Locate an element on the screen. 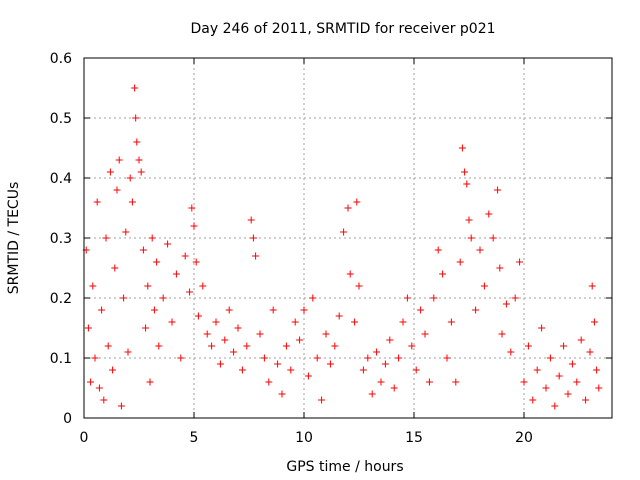 The height and width of the screenshot is (480, 640). y-axis-label: SRMTID / TECUs is located at coordinates (14, 238).